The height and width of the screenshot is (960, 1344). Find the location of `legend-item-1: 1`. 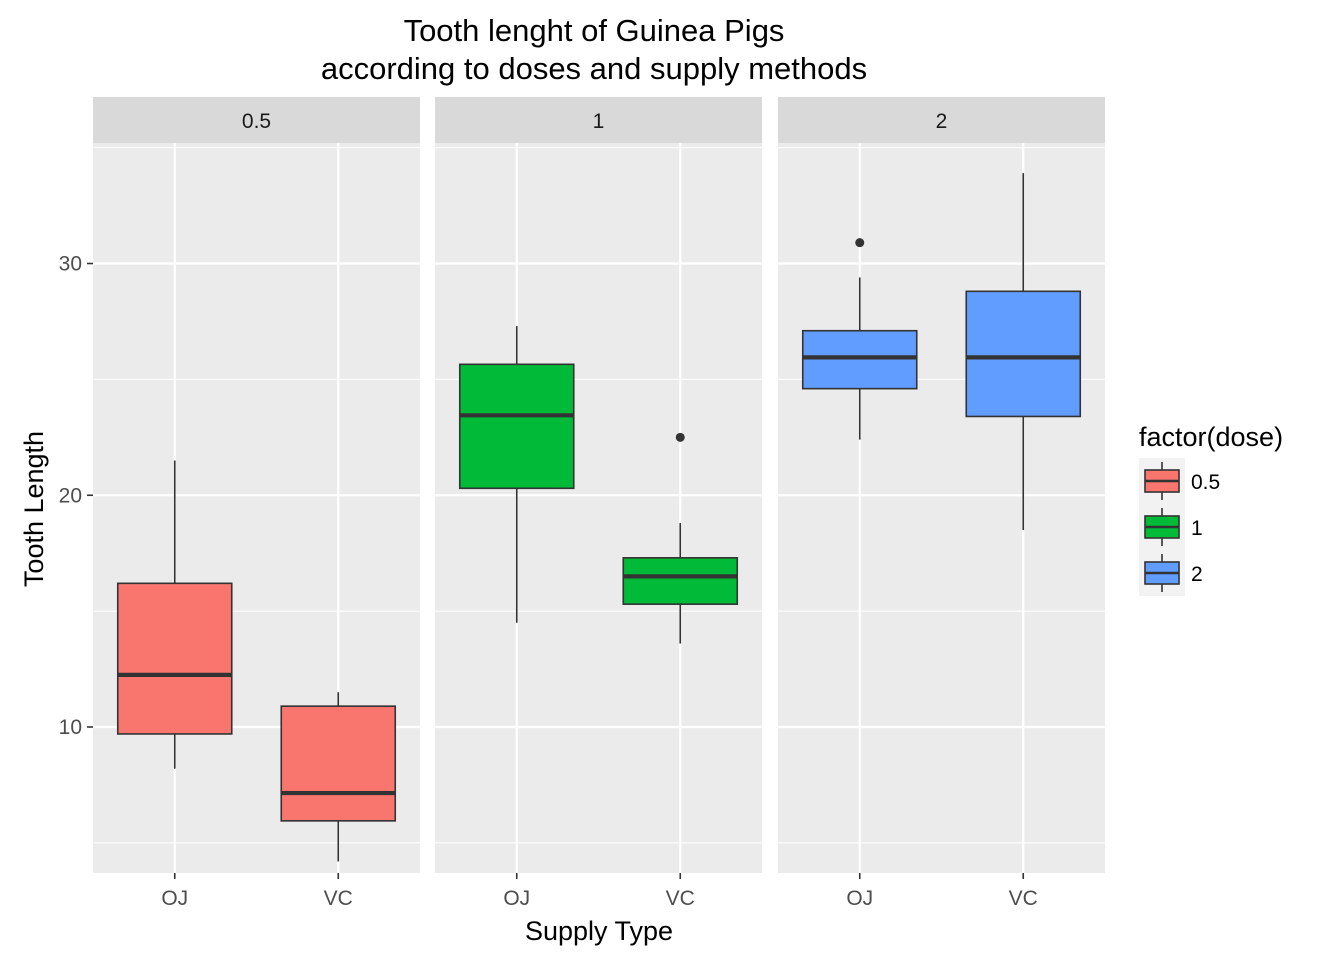

legend-item-1: 1 is located at coordinates (1171, 527).